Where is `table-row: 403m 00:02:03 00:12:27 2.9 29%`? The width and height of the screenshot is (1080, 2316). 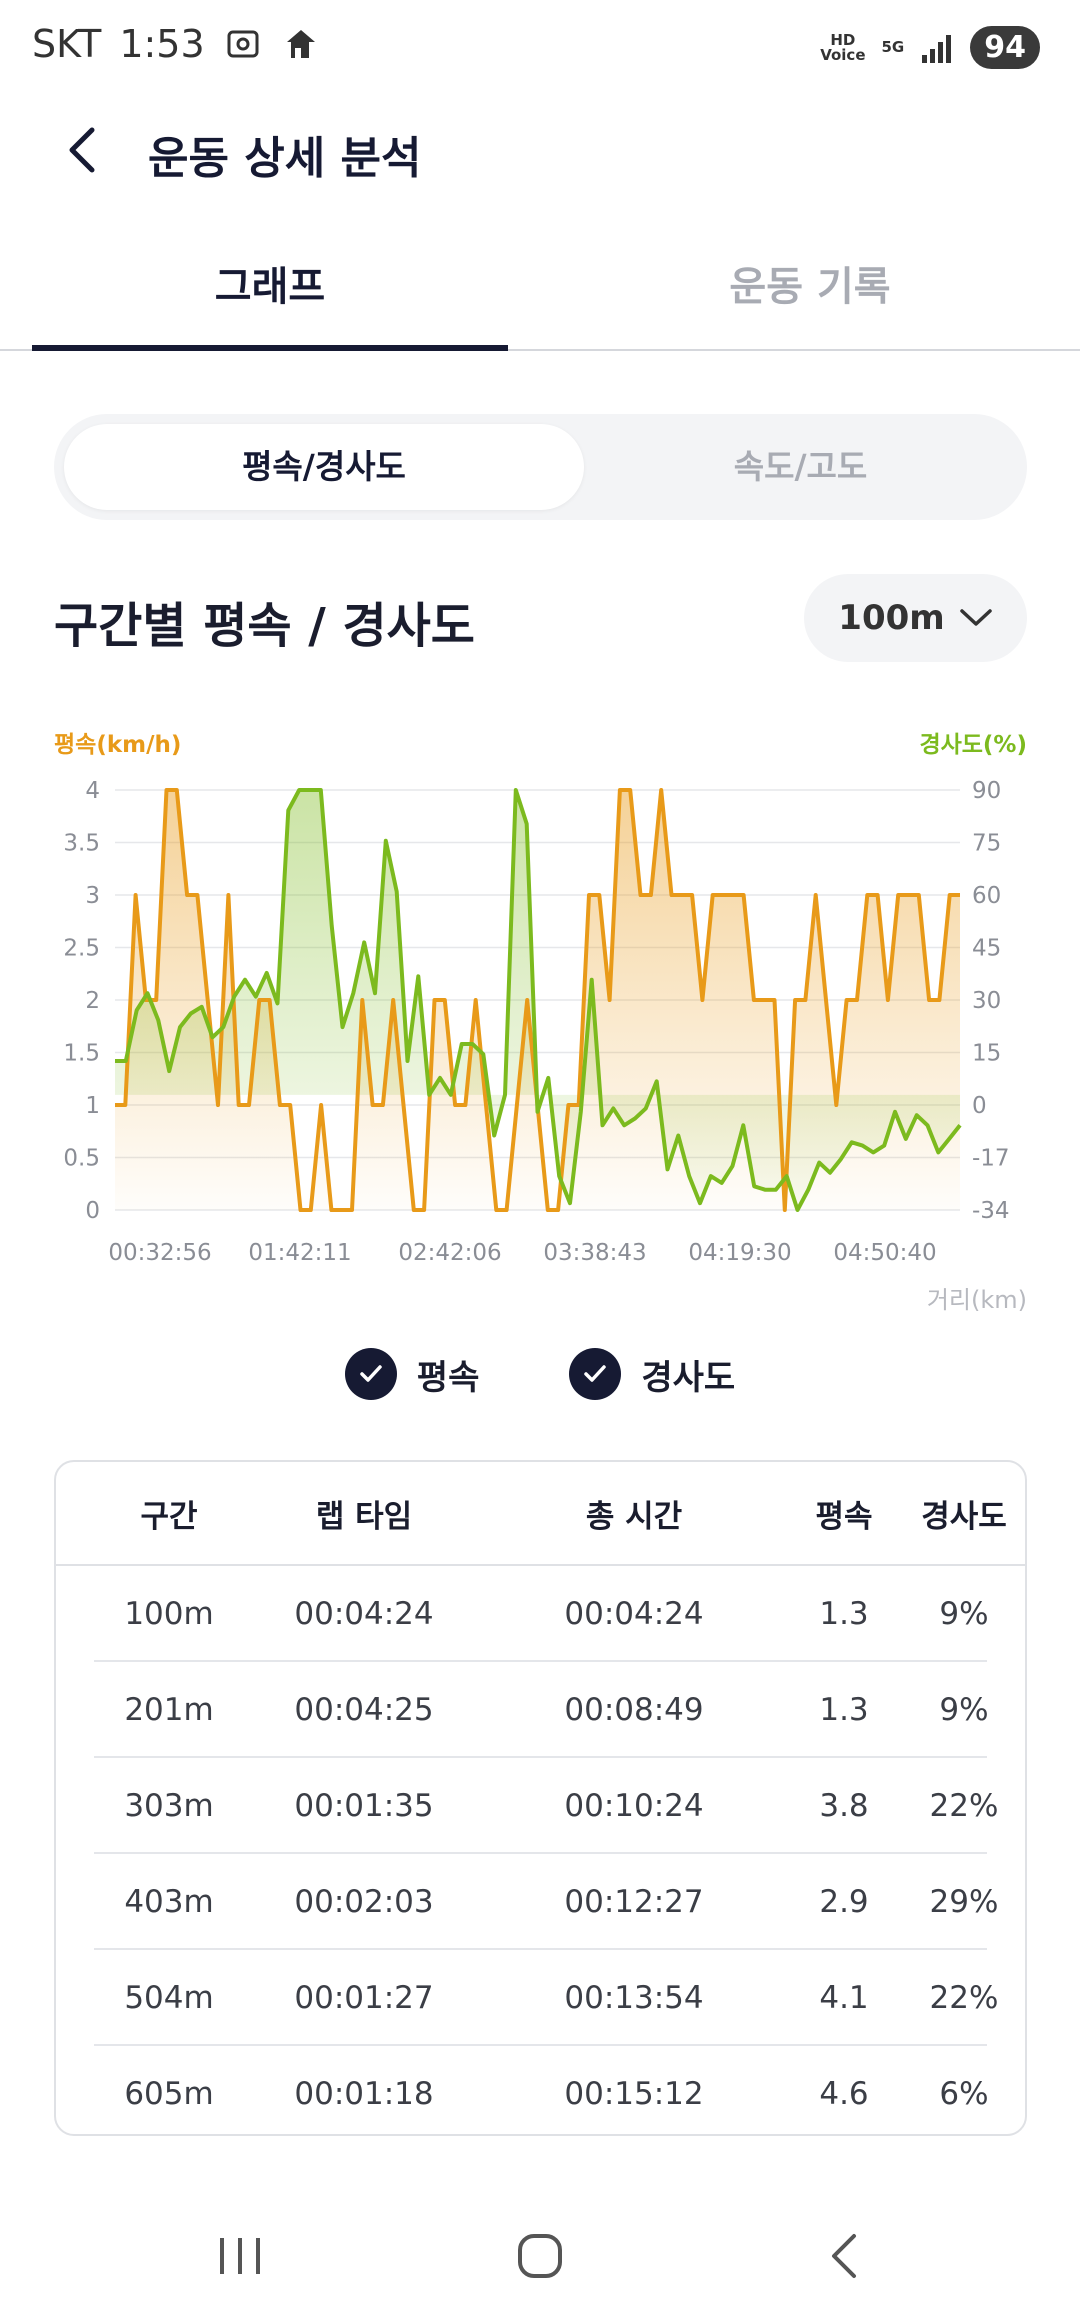 table-row: 403m 00:02:03 00:12:27 2.9 29% is located at coordinates (540, 1902).